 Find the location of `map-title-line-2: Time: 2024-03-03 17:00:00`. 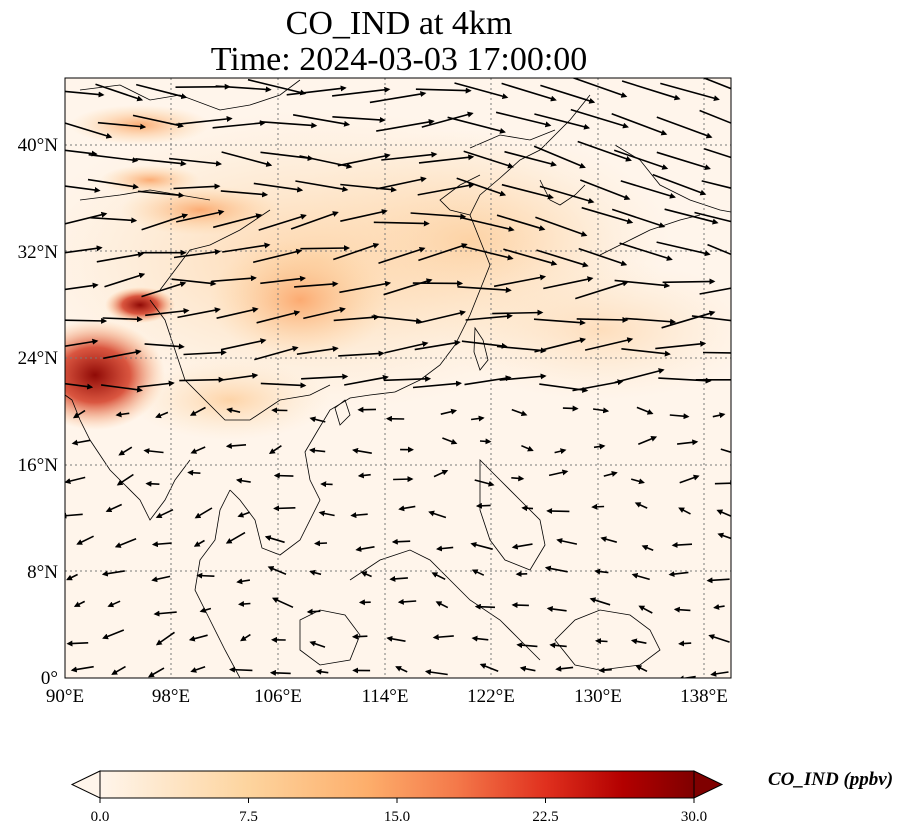

map-title-line-2: Time: 2024-03-03 17:00:00 is located at coordinates (399, 59).